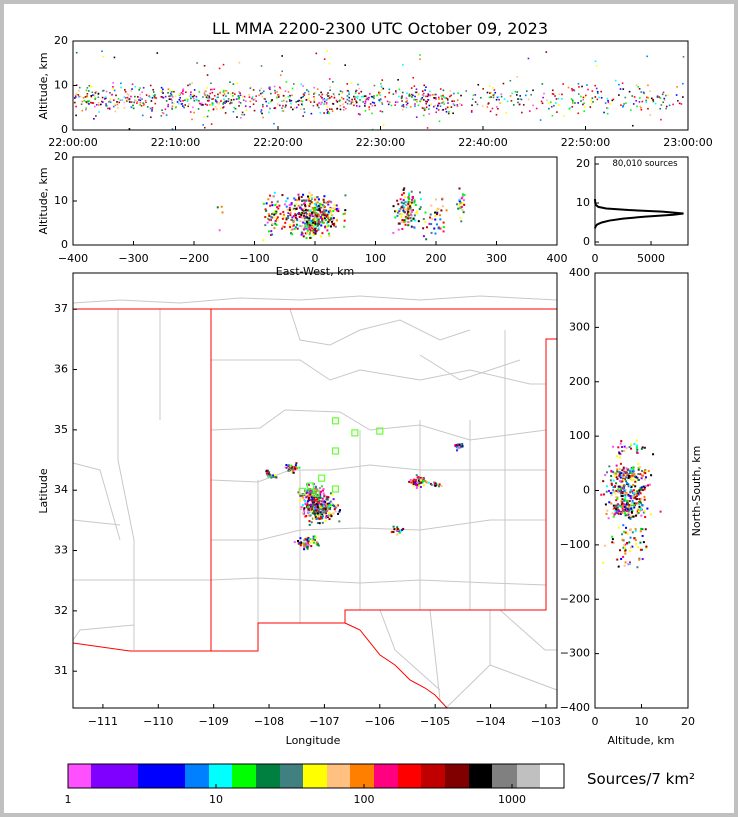  Describe the element at coordinates (175, 142) in the screenshot. I see `x-tick-label: 22:10:00` at that location.